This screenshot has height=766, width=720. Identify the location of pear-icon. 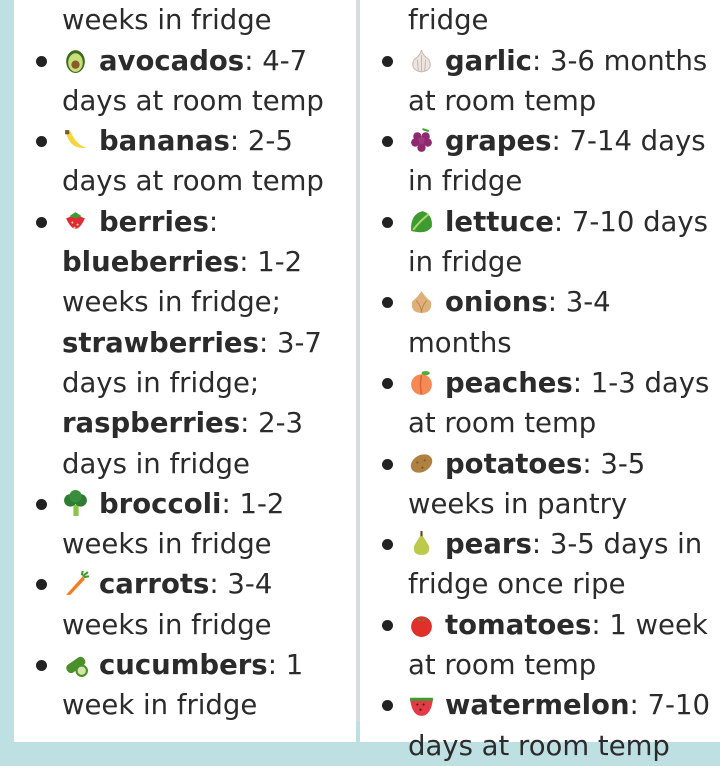
(421, 542).